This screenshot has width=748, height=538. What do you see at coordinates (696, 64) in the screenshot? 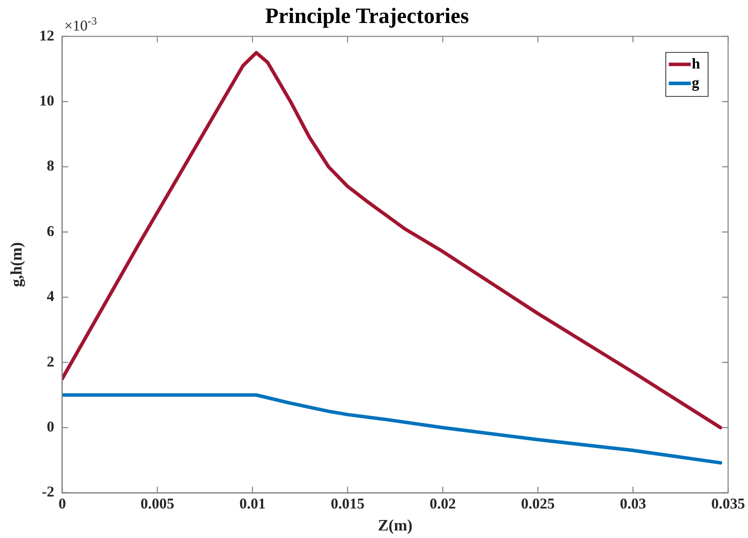
I see `legend-label: h` at bounding box center [696, 64].